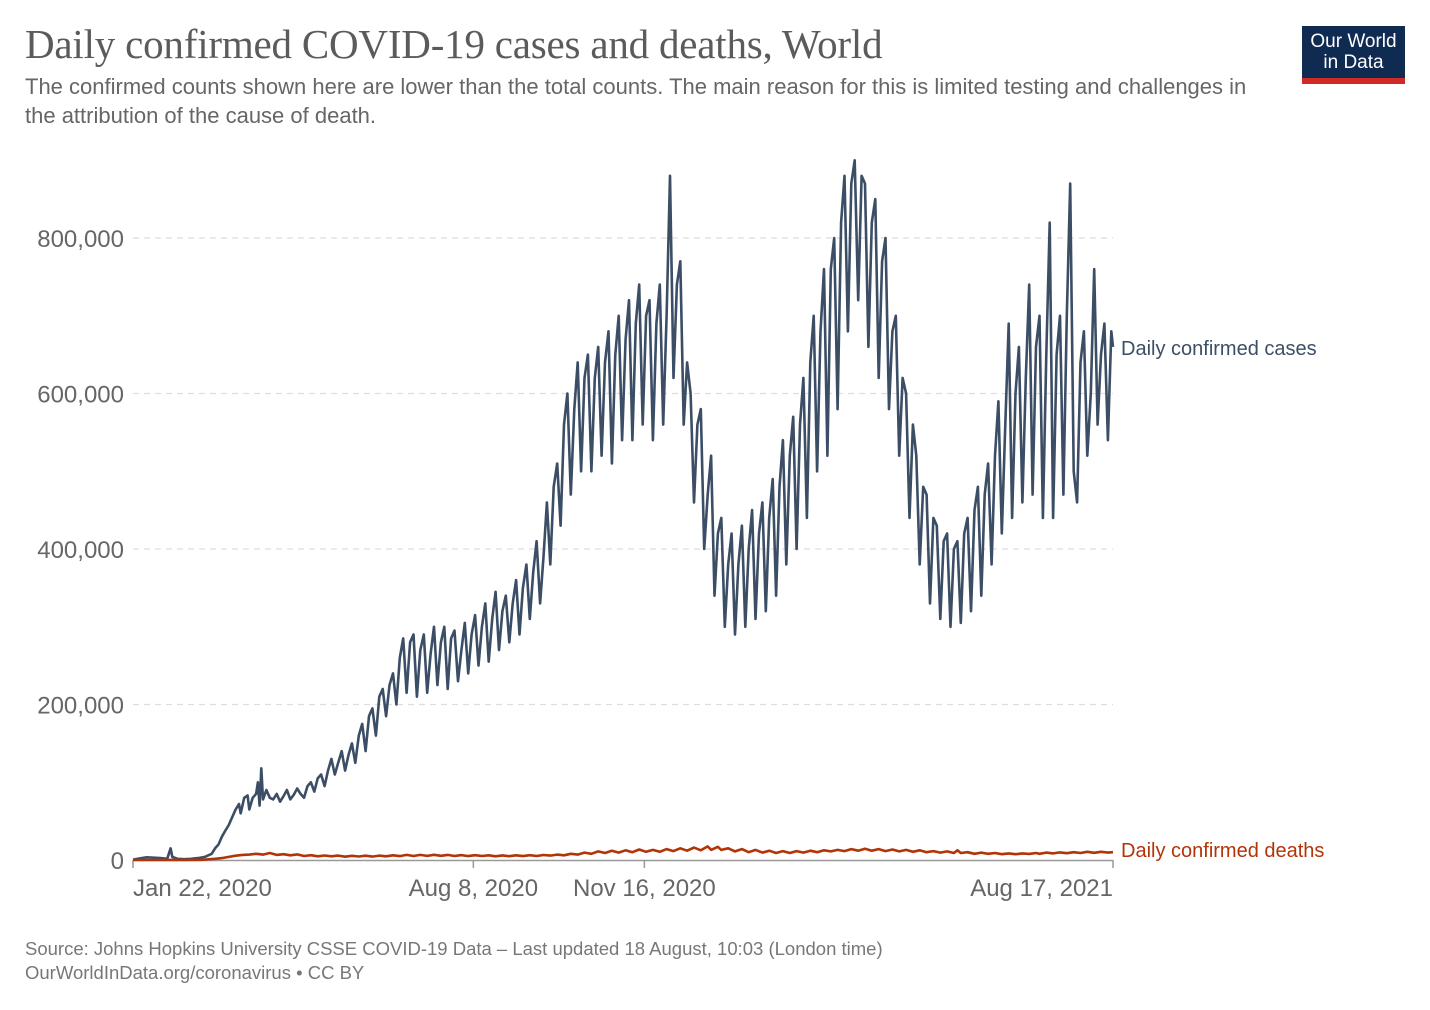 Image resolution: width=1430 pixels, height=1010 pixels. Describe the element at coordinates (80, 395) in the screenshot. I see `y-tick-label: 600,000` at that location.